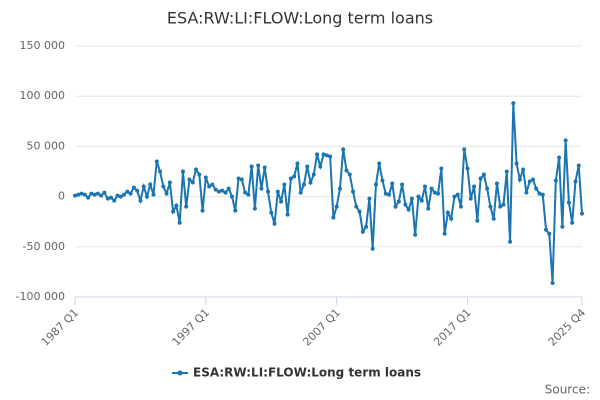 This screenshot has height=400, width=600. Describe the element at coordinates (567, 327) in the screenshot. I see `x-tick-label: 2025 Q4` at that location.